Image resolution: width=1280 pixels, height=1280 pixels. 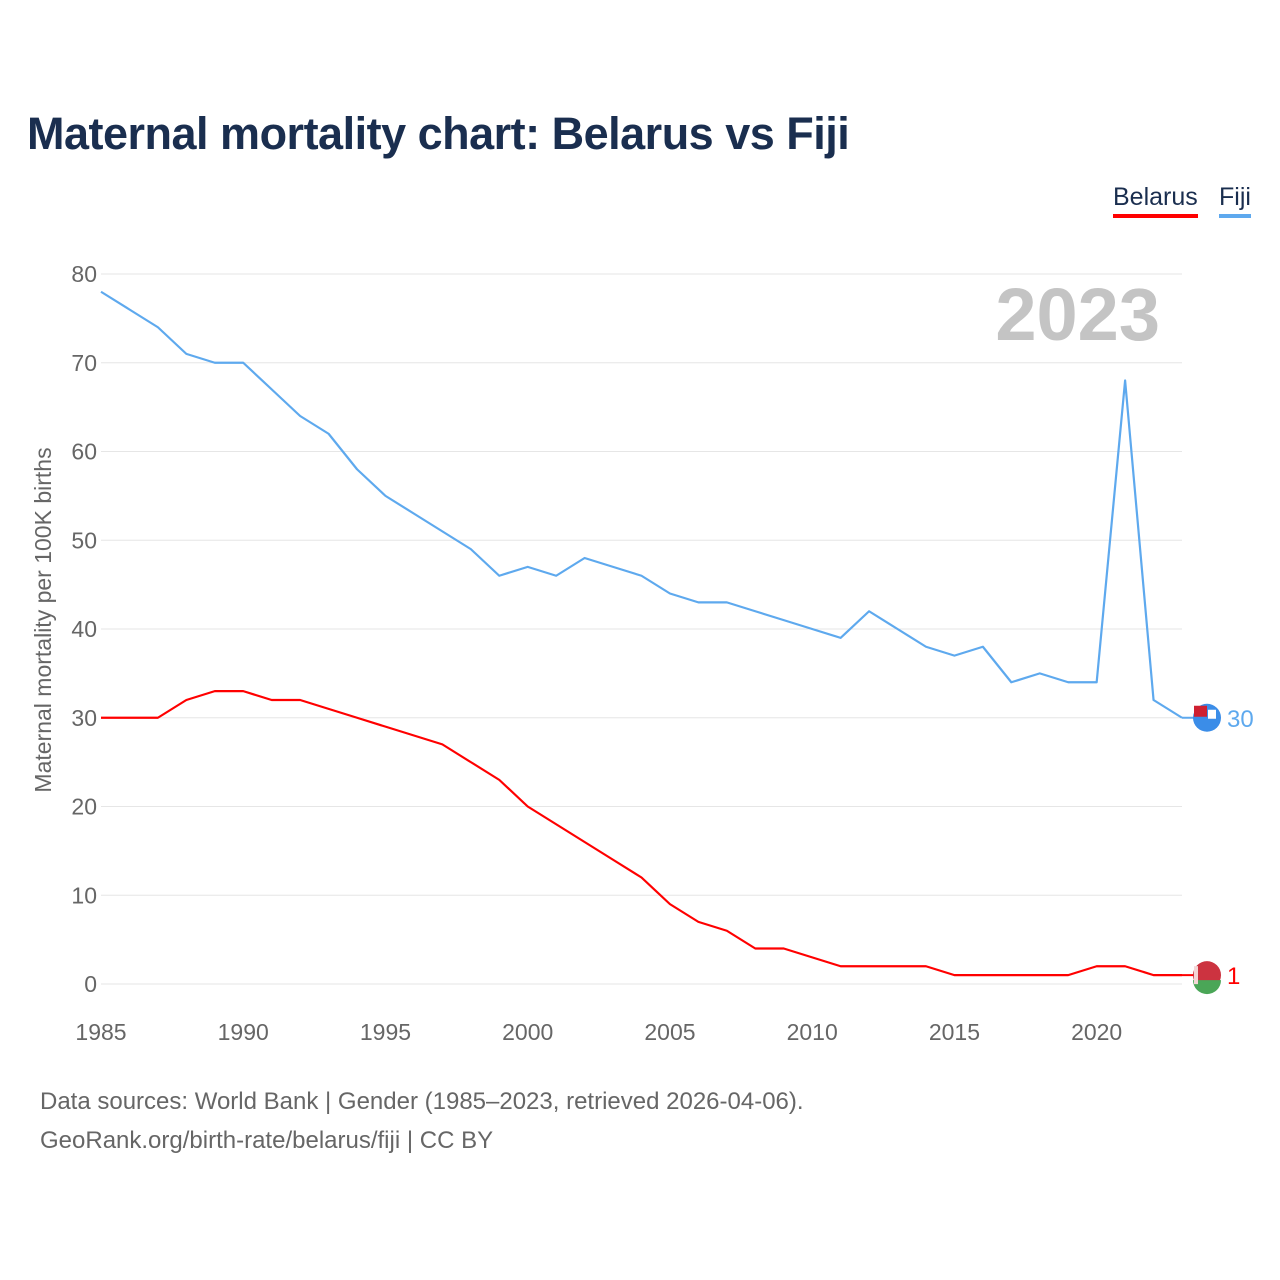 I want to click on x-tick-label: 2005, so click(x=669, y=1032).